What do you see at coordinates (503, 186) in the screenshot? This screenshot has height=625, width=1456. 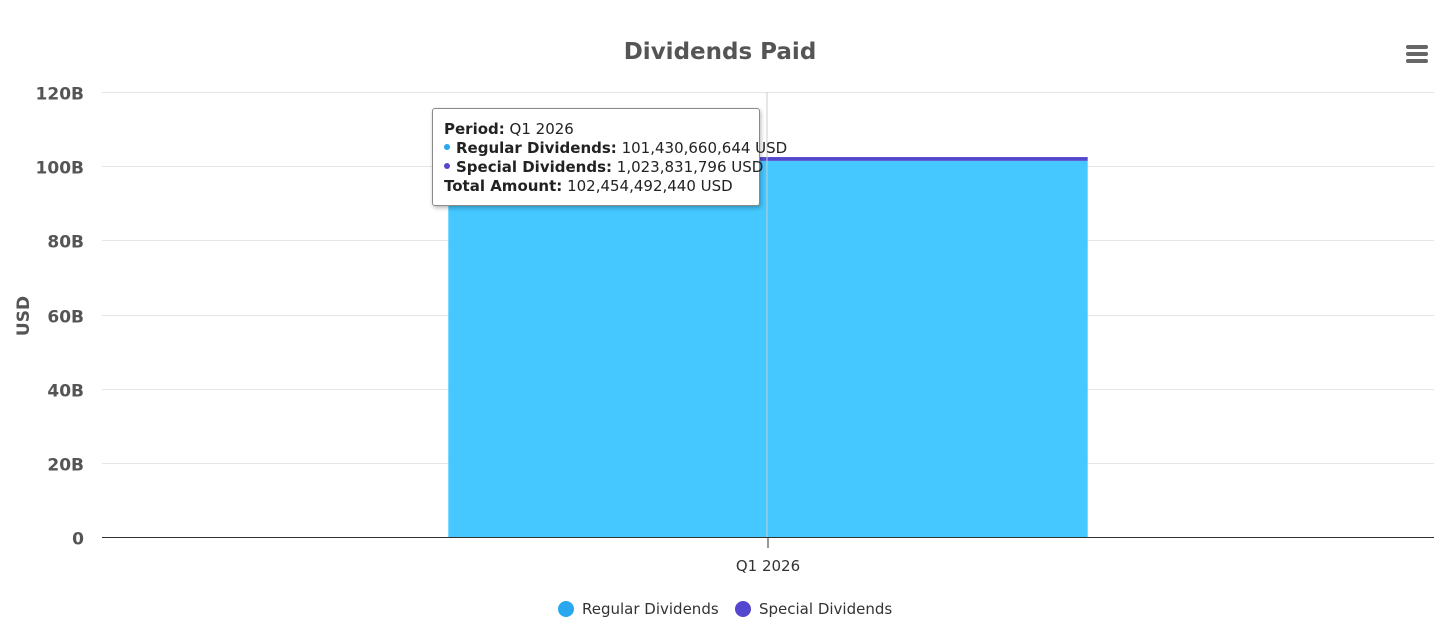 I see `tooltip-total-label: Total Amount:` at bounding box center [503, 186].